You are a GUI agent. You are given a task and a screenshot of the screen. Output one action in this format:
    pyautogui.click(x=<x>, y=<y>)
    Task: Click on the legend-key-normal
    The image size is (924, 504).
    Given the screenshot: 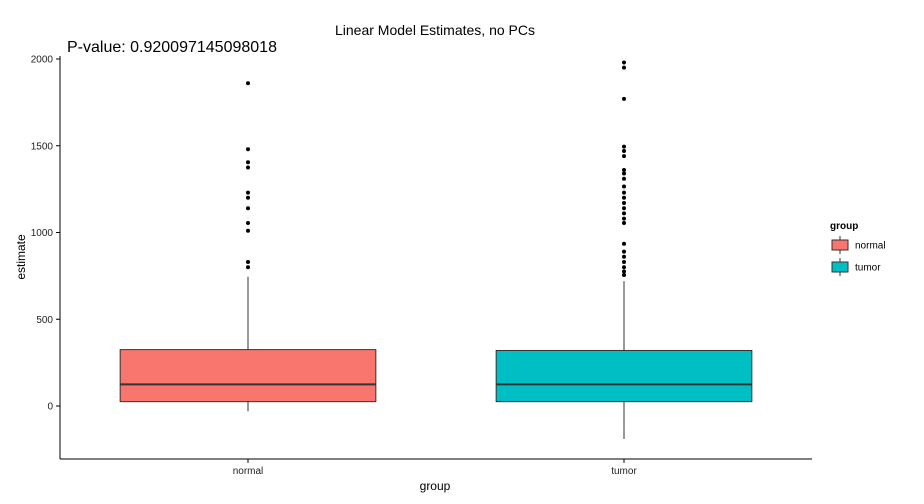 What is the action you would take?
    pyautogui.click(x=840, y=245)
    